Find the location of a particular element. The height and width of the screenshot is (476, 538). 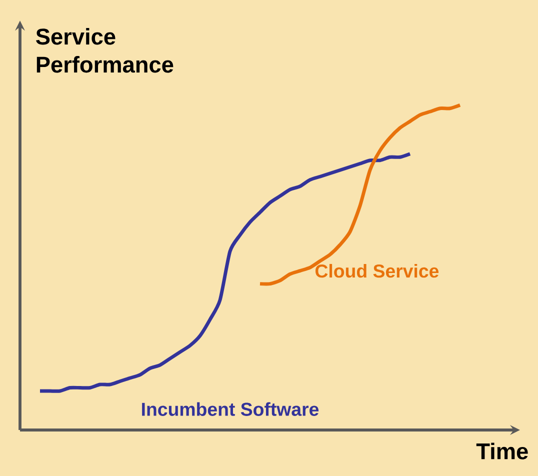

y-axis-title: Service Performance is located at coordinates (105, 50).